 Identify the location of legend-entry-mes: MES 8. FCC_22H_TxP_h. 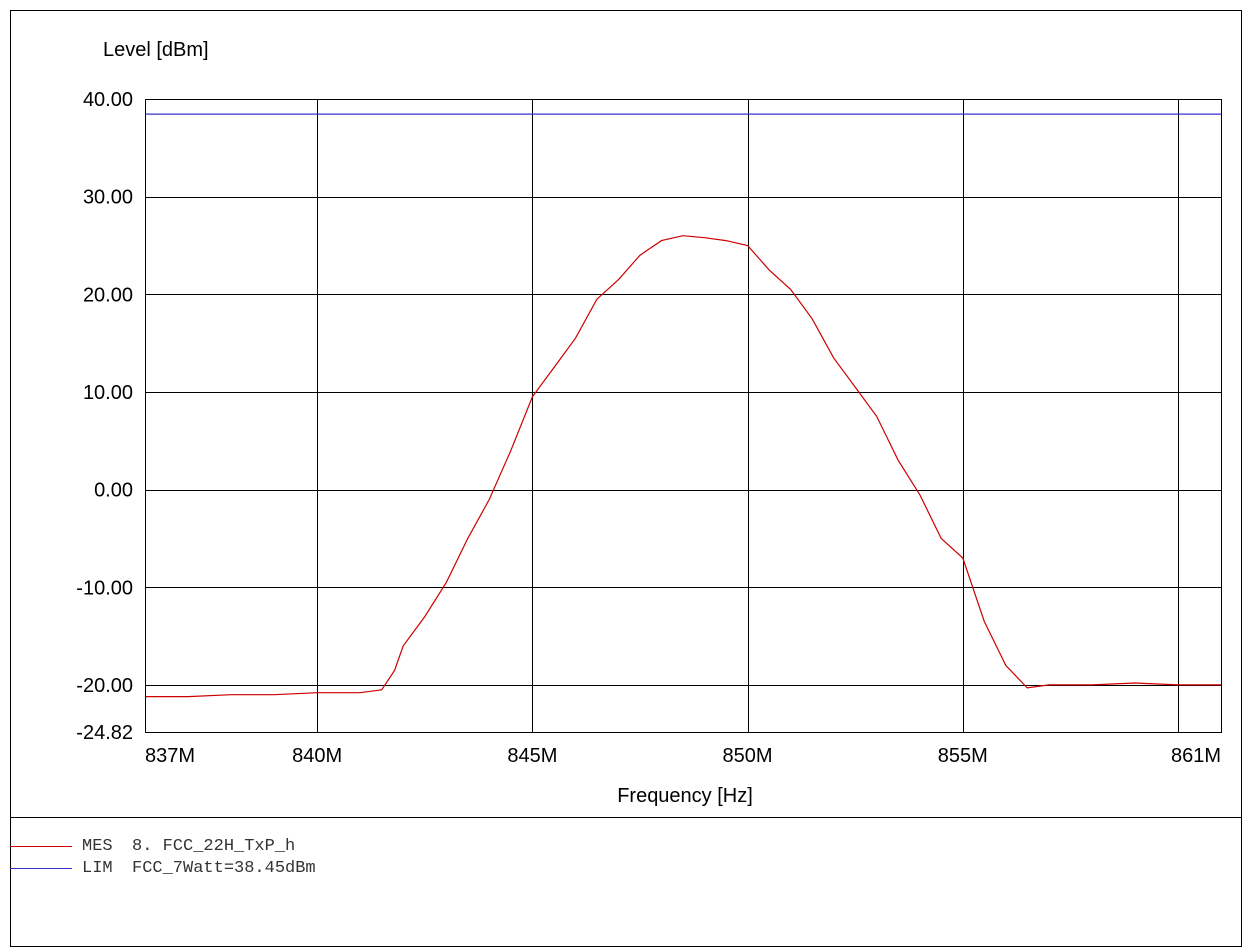
(153, 846).